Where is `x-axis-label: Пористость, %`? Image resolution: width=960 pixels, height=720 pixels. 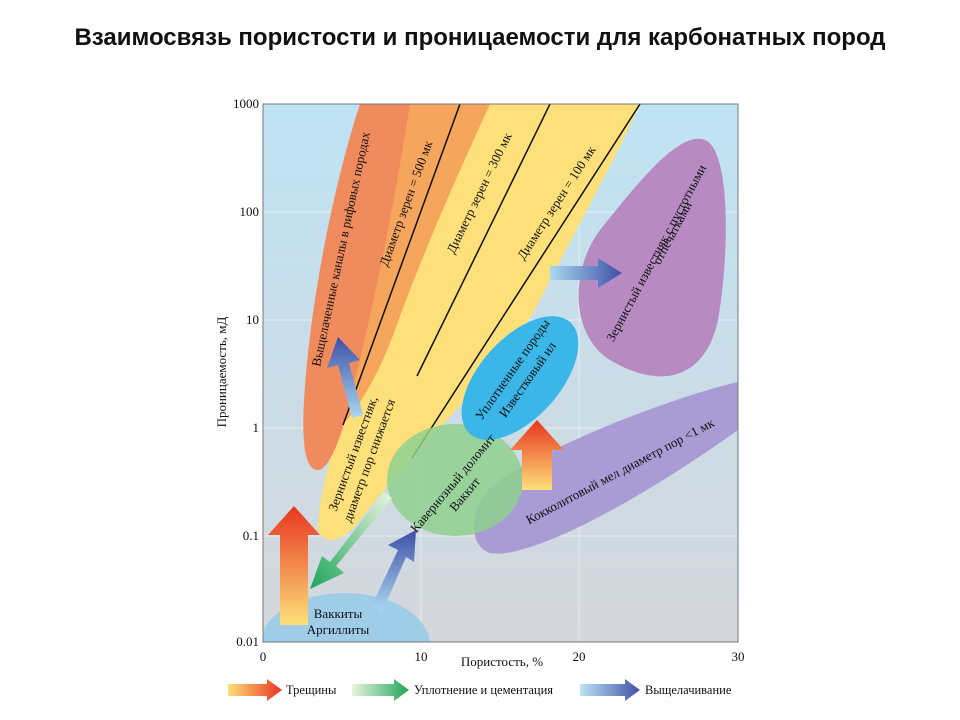 x-axis-label: Пористость, % is located at coordinates (502, 661).